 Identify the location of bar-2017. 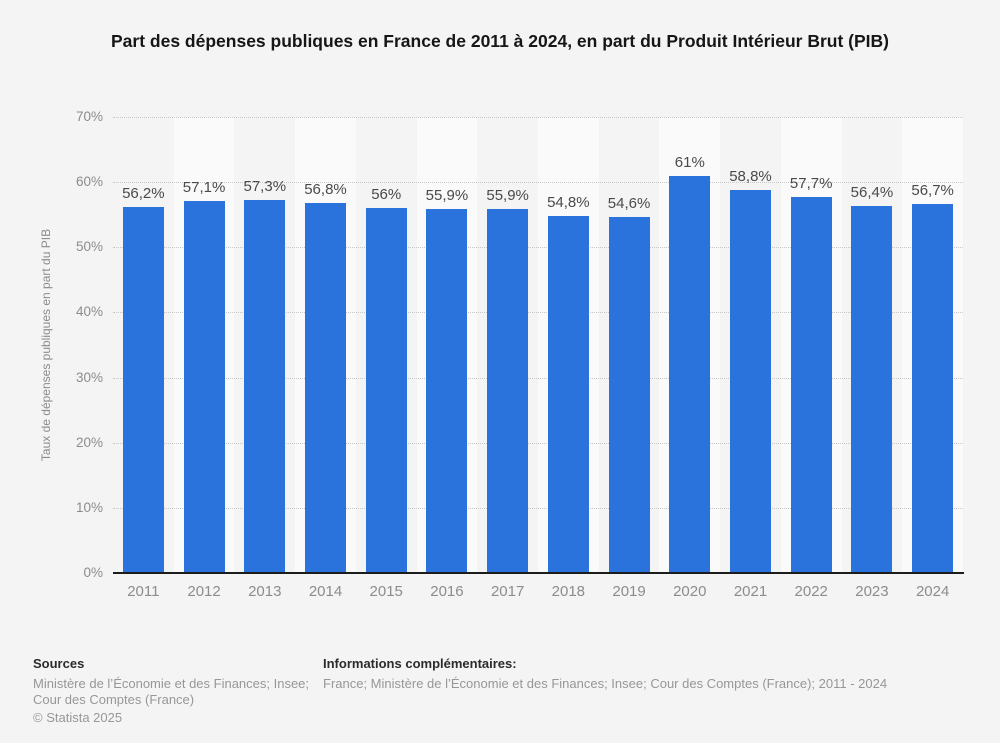
(508, 390).